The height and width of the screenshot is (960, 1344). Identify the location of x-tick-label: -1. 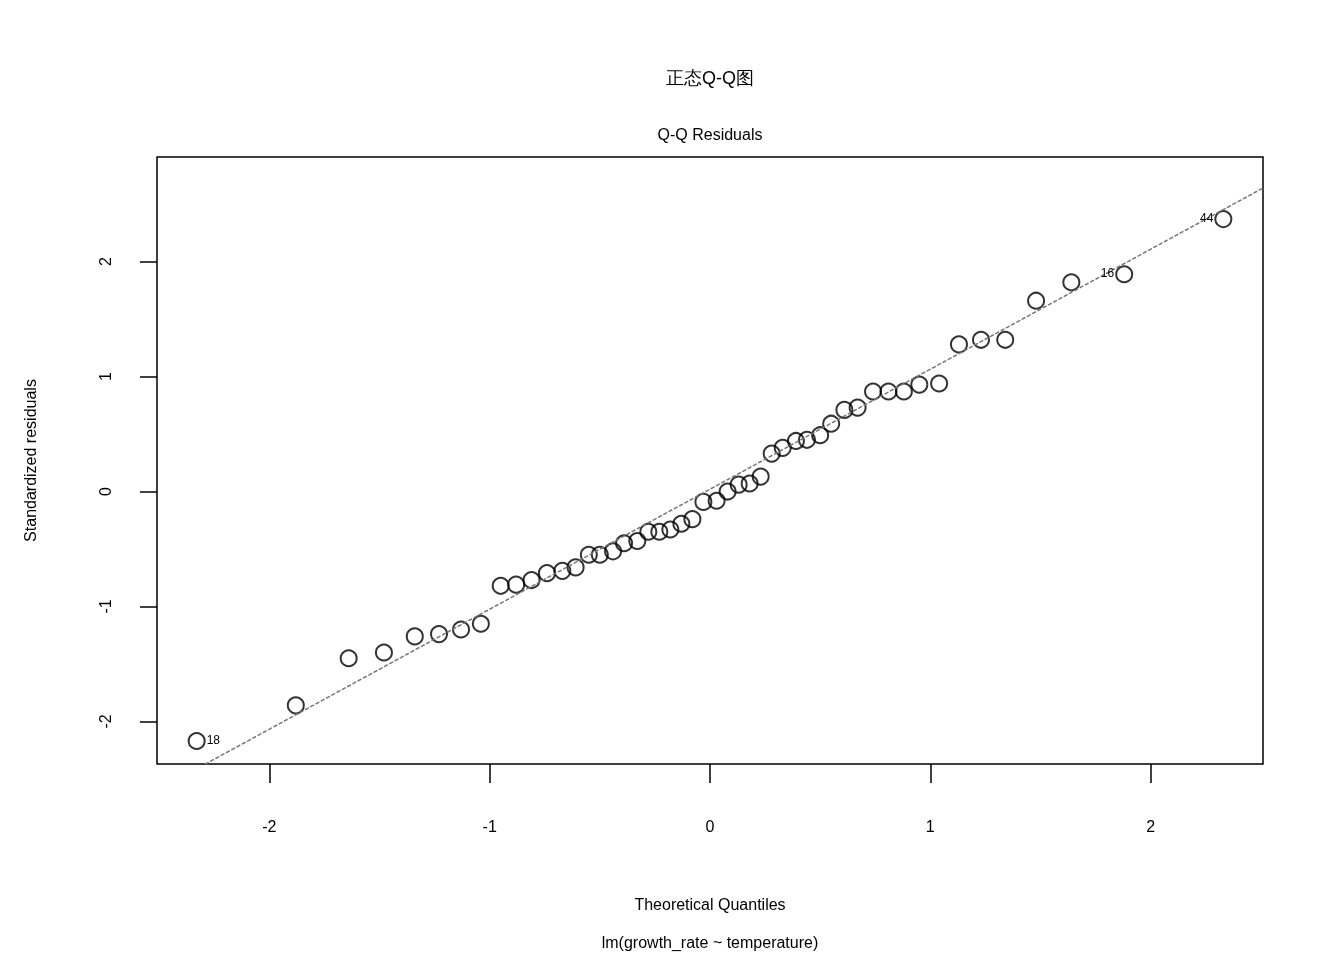
(489, 826).